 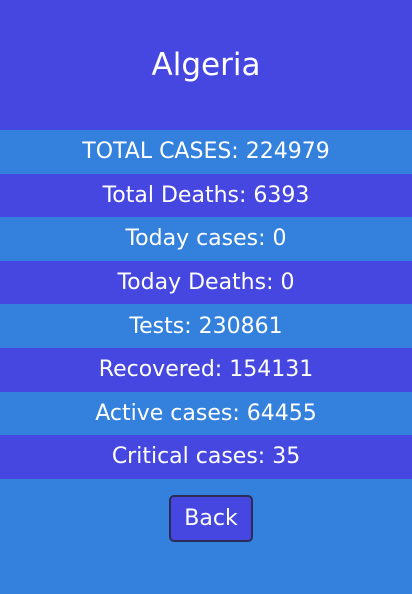 What do you see at coordinates (206, 369) in the screenshot?
I see `stat-recovered: Recovered: 154131` at bounding box center [206, 369].